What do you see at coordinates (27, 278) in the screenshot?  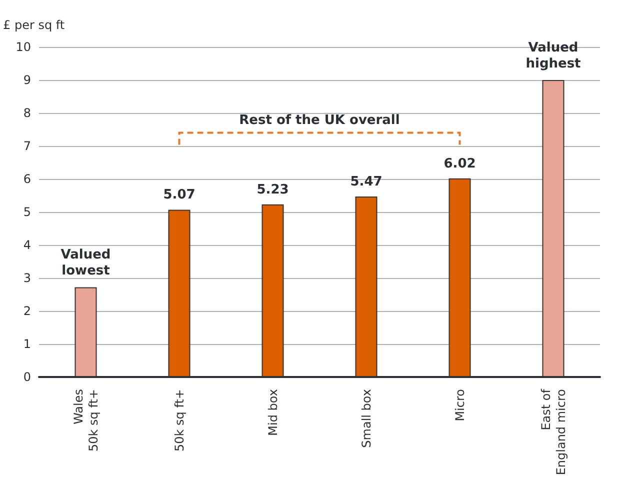 I see `y-tick-label: 3` at bounding box center [27, 278].